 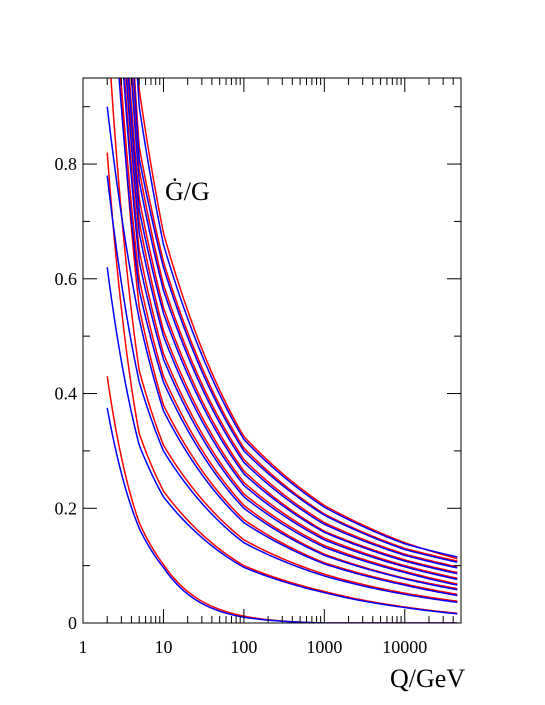 I want to click on y-tick-label: 0.4, so click(x=66, y=394).